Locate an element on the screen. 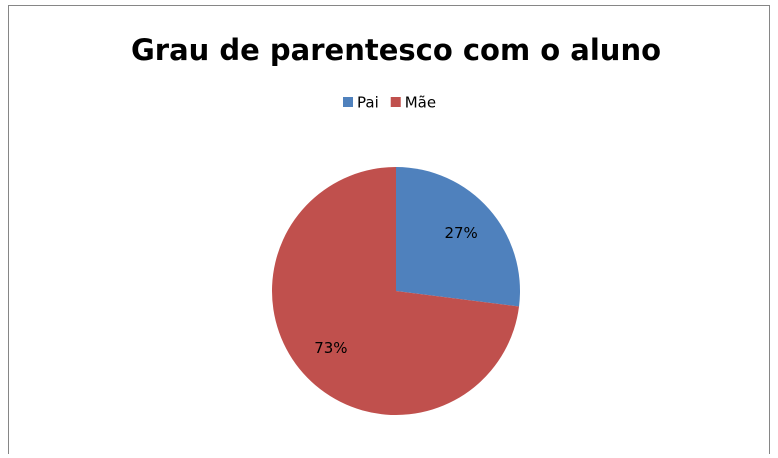  data-label: 73% is located at coordinates (330, 348).